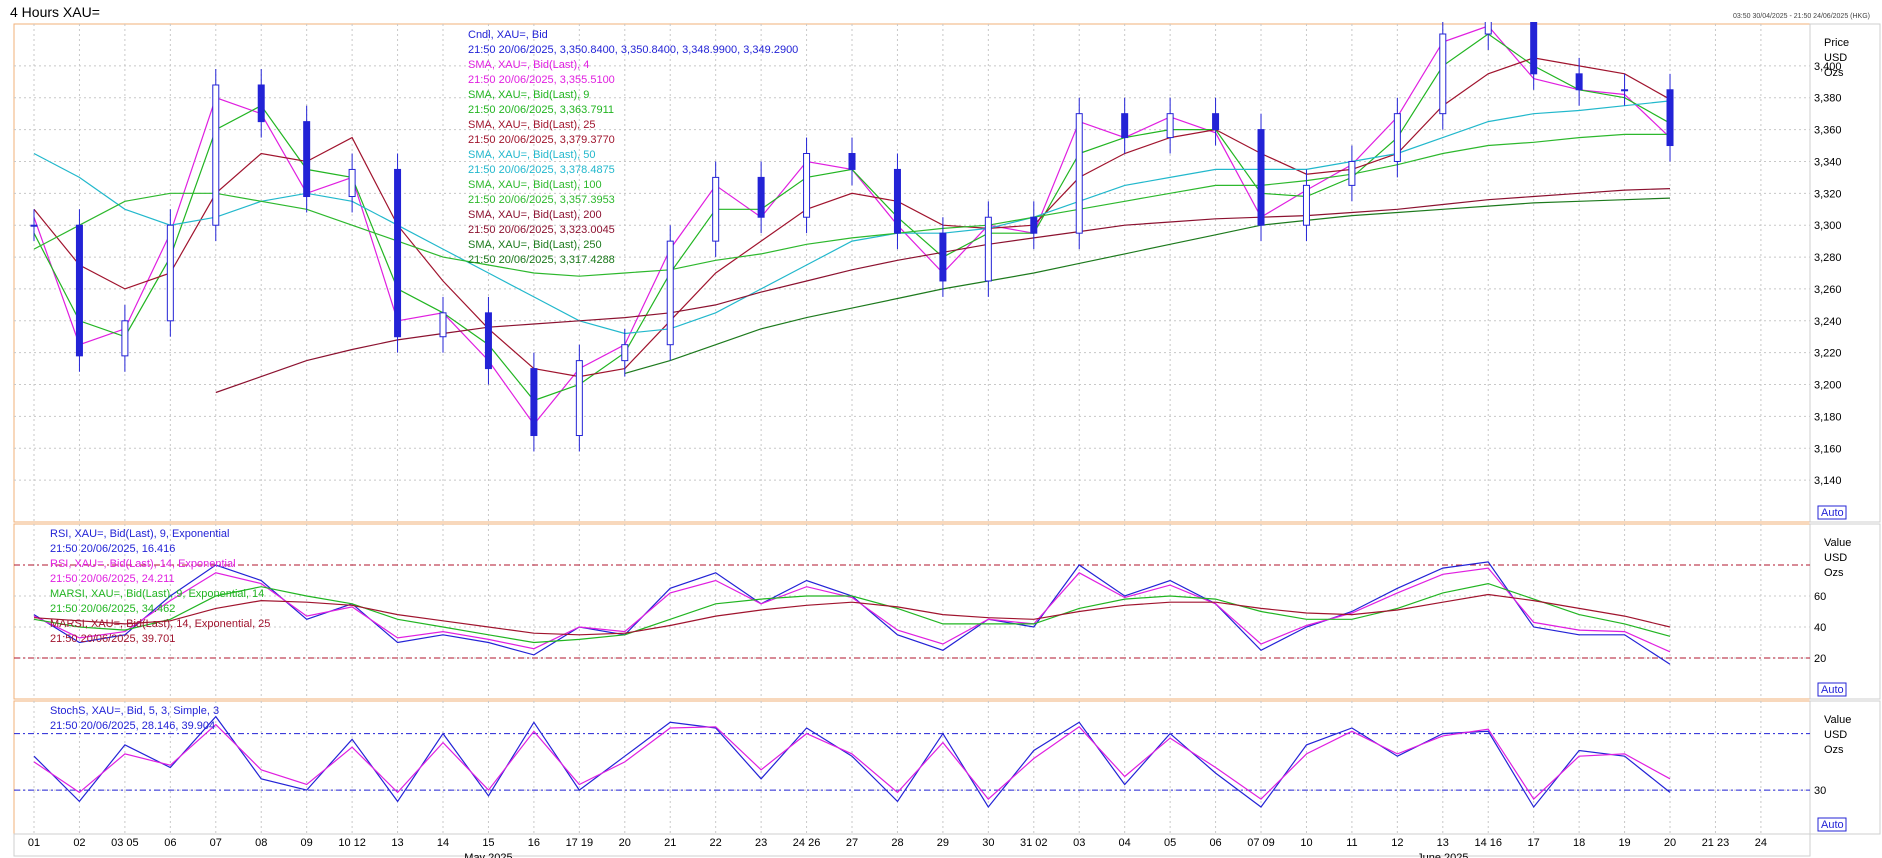 This screenshot has height=858, width=1882. What do you see at coordinates (1828, 290) in the screenshot?
I see `price-tick-label: 3,260` at bounding box center [1828, 290].